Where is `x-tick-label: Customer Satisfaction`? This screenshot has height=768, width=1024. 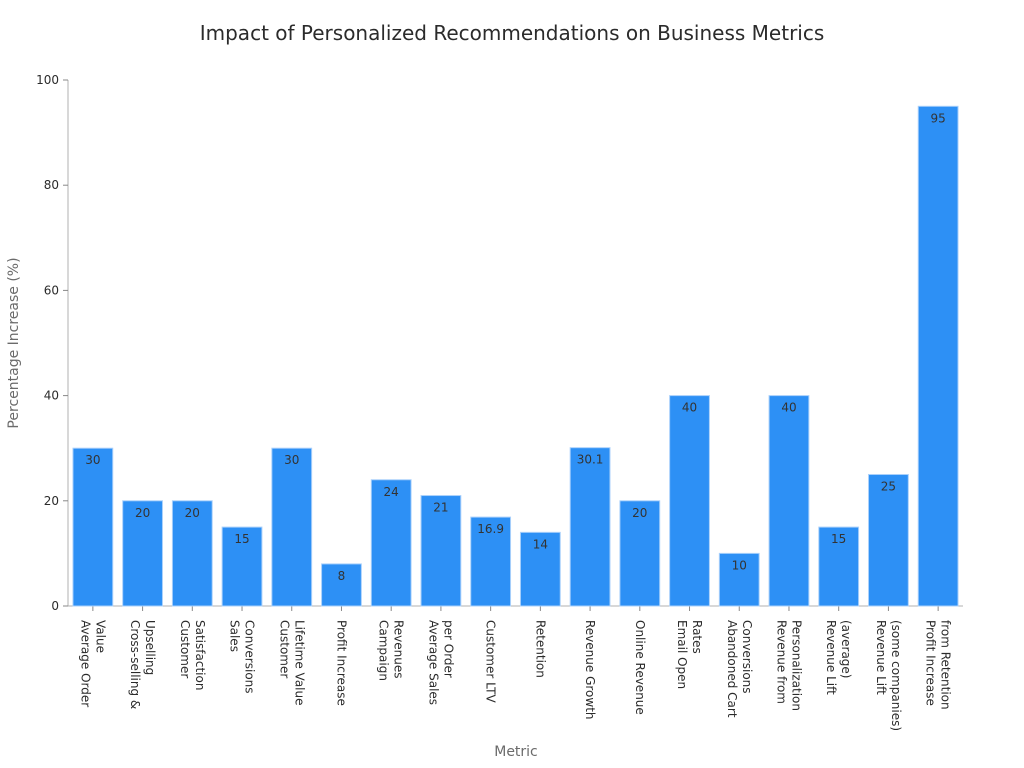
x-tick-label: Customer Satisfaction is located at coordinates (192, 655).